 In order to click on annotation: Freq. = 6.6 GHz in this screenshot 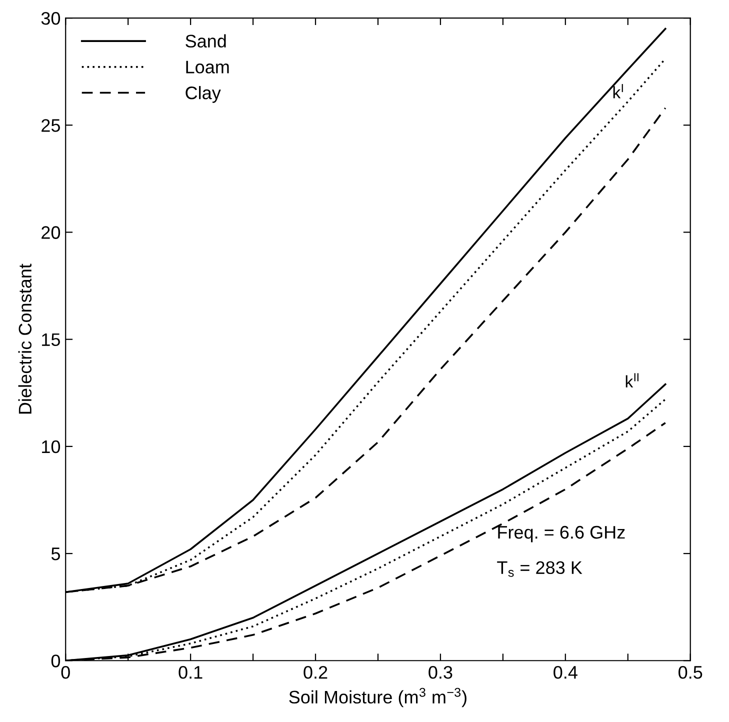, I will do `click(561, 534)`.